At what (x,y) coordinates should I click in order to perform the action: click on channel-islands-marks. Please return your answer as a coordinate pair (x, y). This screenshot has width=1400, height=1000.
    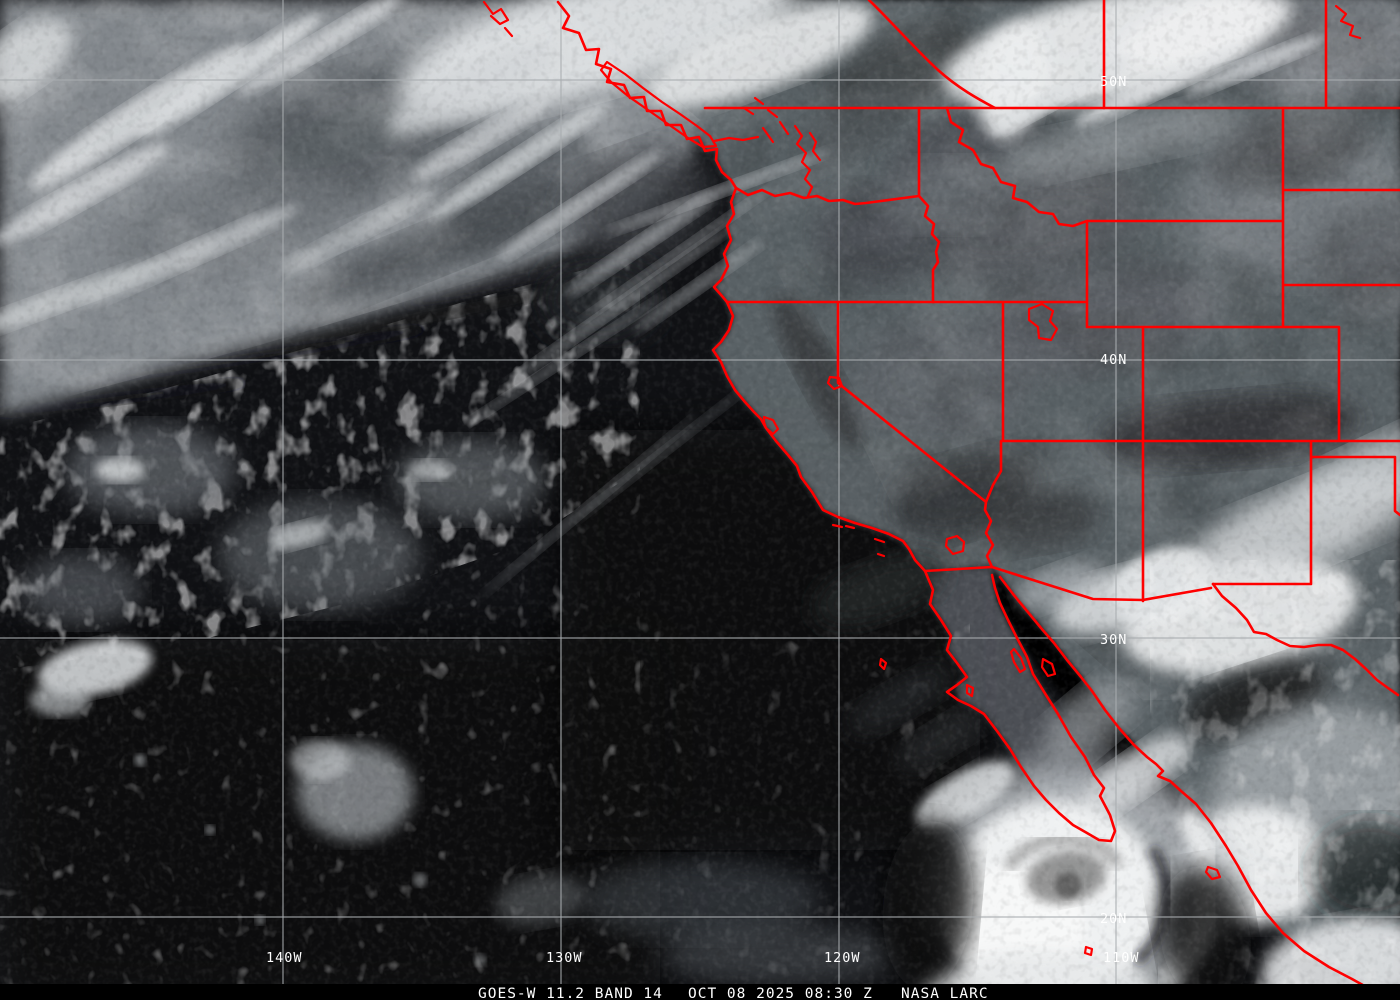
    Looking at the image, I should click on (858, 540).